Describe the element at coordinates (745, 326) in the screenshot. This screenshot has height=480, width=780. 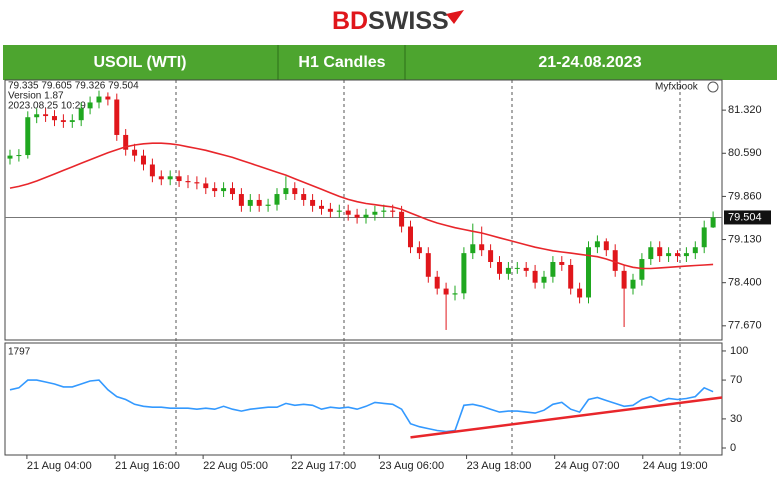
I see `y-tick-label: 77.670` at that location.